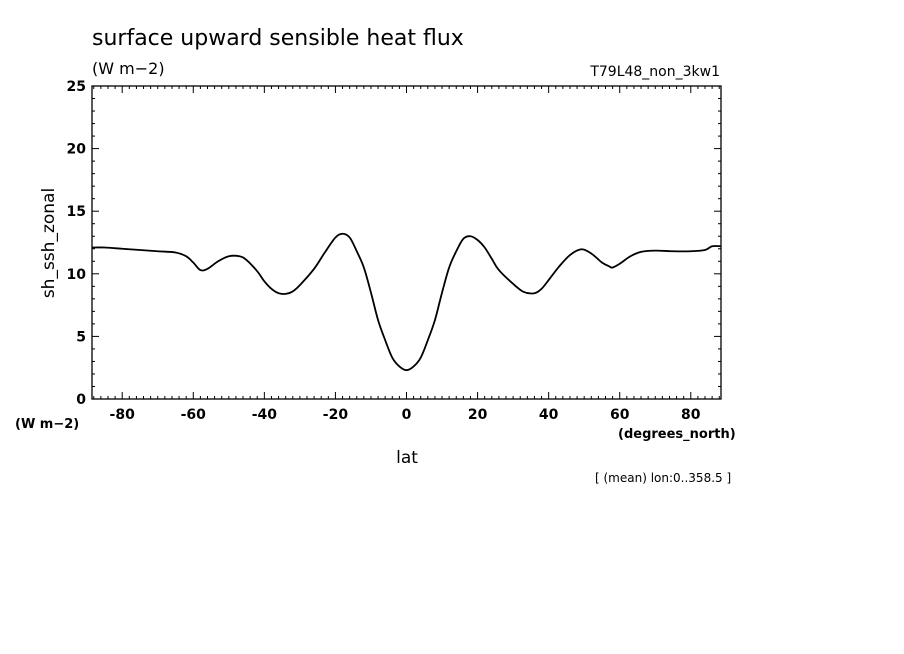 Image resolution: width=904 pixels, height=654 pixels. Describe the element at coordinates (654, 72) in the screenshot. I see `run-id-label: T79L48_non_3kw1` at that location.